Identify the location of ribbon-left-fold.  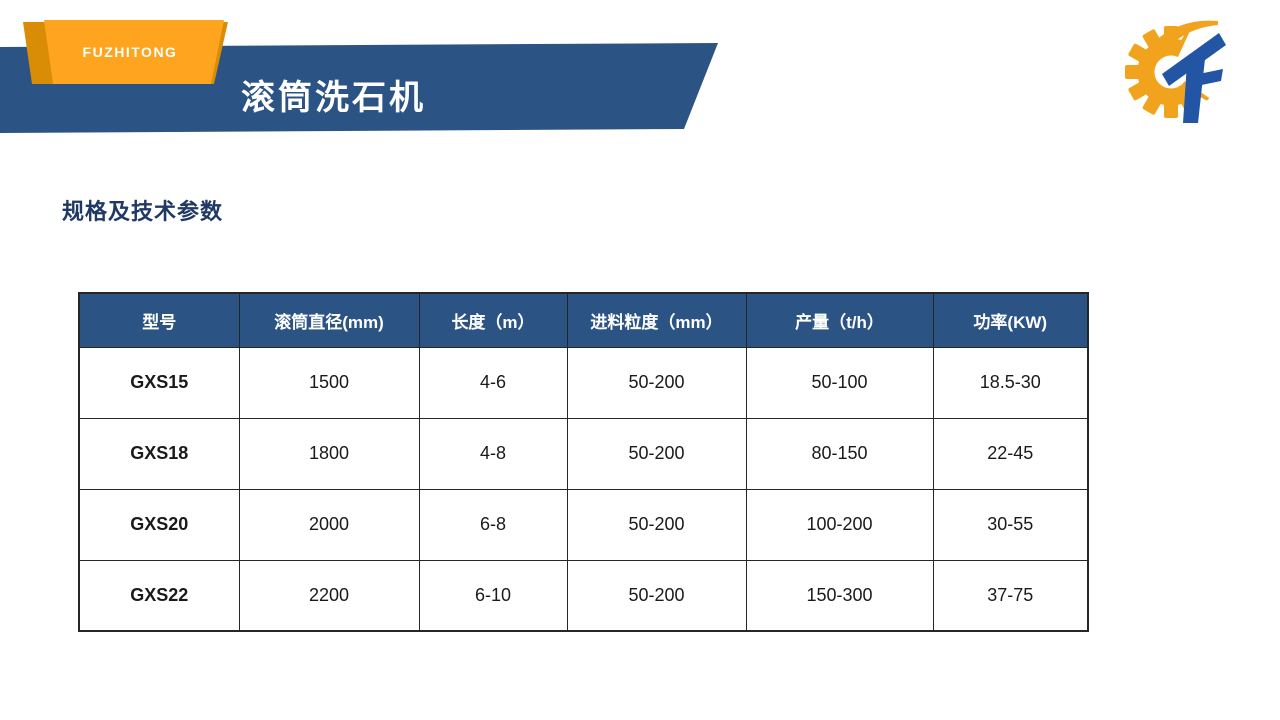
(38, 53).